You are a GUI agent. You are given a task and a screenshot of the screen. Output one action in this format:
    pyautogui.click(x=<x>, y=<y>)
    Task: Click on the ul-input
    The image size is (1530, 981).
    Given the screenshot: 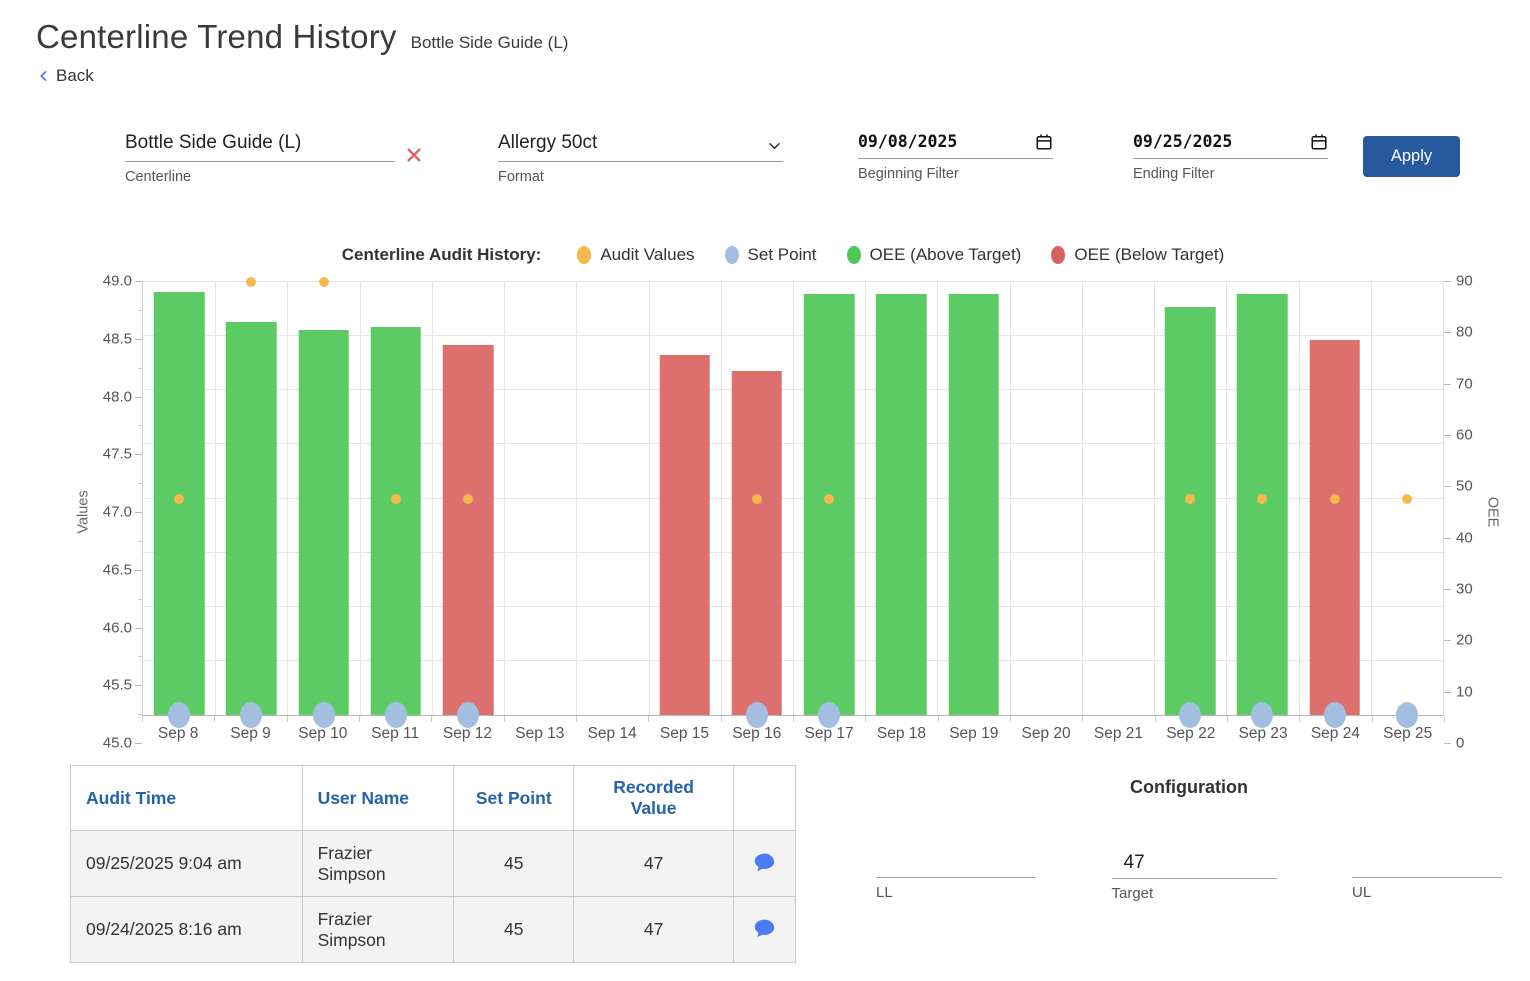 What is the action you would take?
    pyautogui.click(x=1427, y=865)
    